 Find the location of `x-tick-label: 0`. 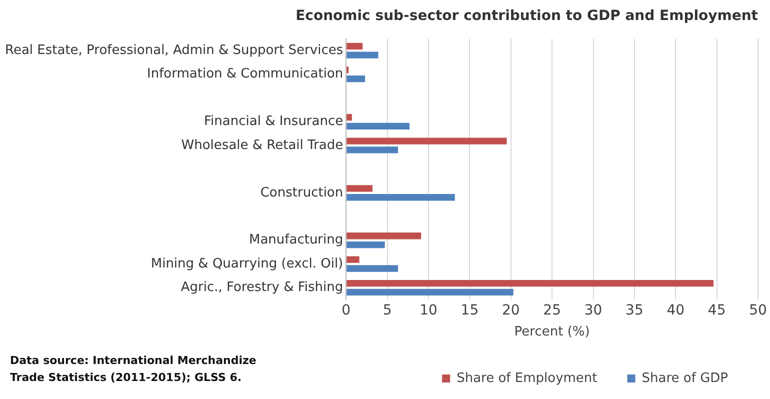

x-tick-label: 0 is located at coordinates (346, 310).